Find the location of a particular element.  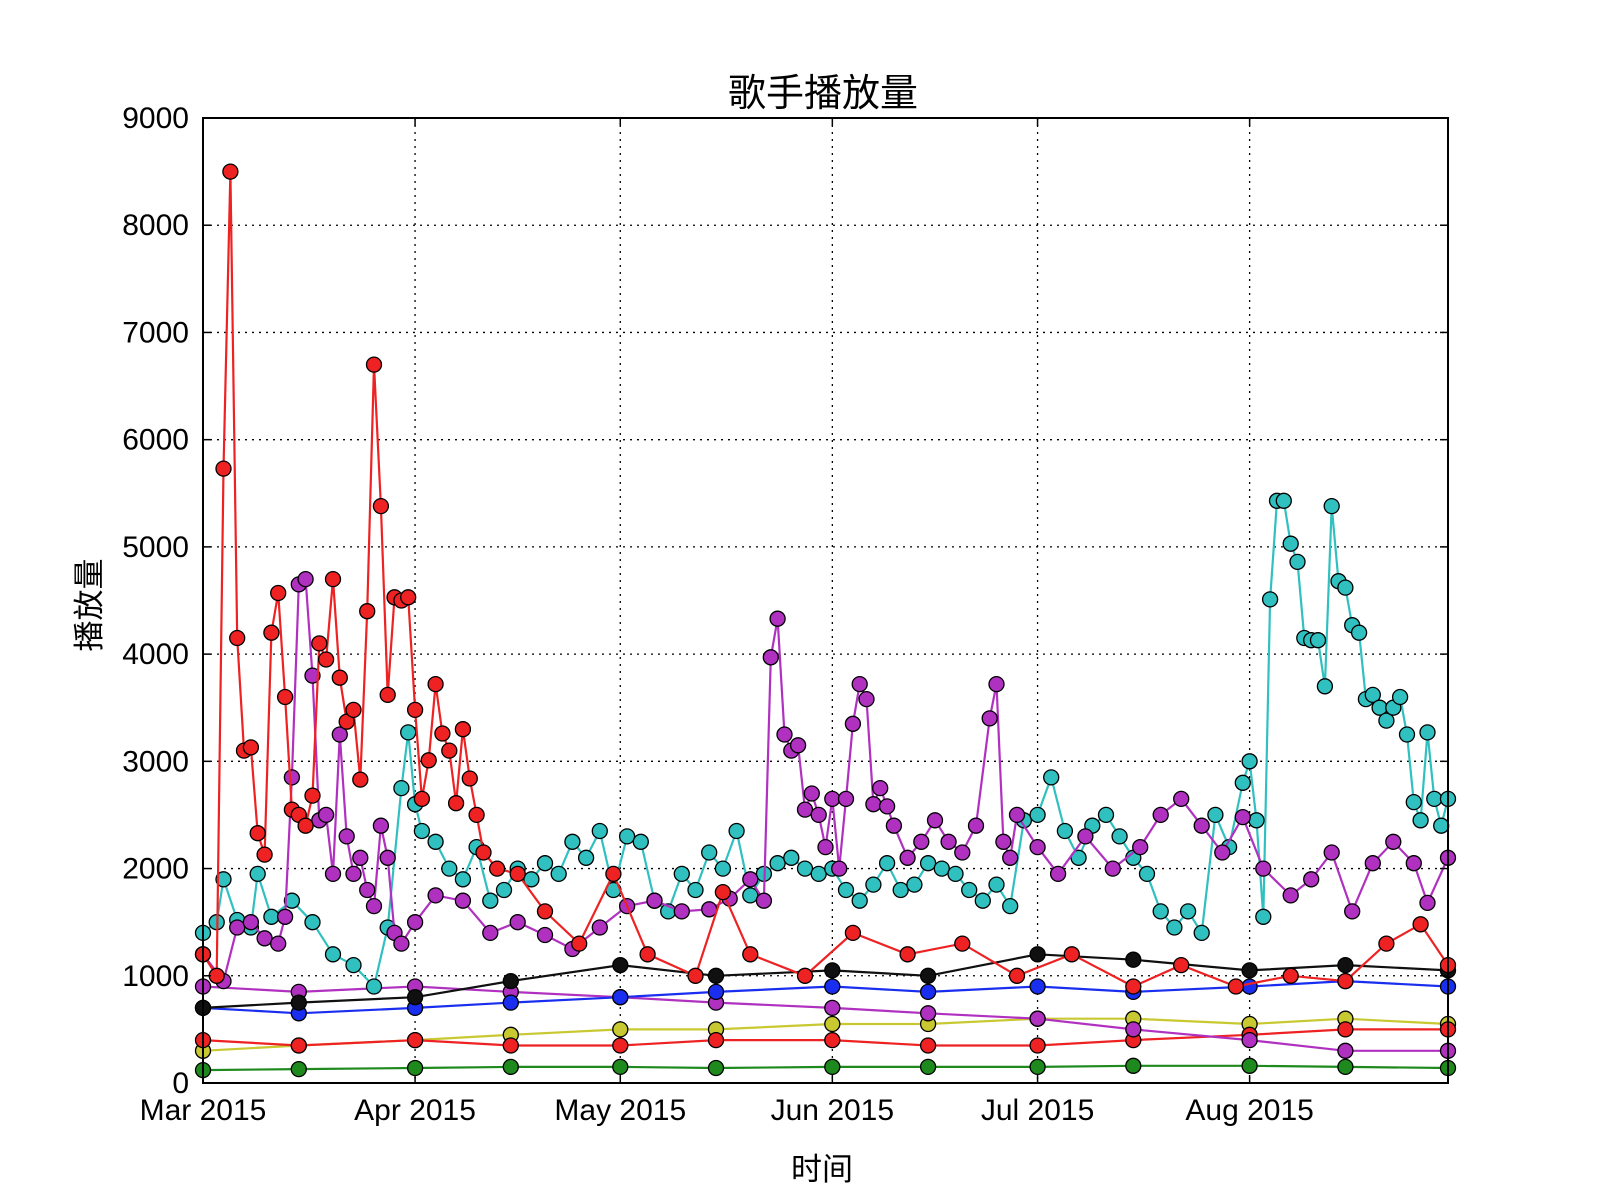

x-tick-label: Aug 2015 is located at coordinates (1249, 1110).